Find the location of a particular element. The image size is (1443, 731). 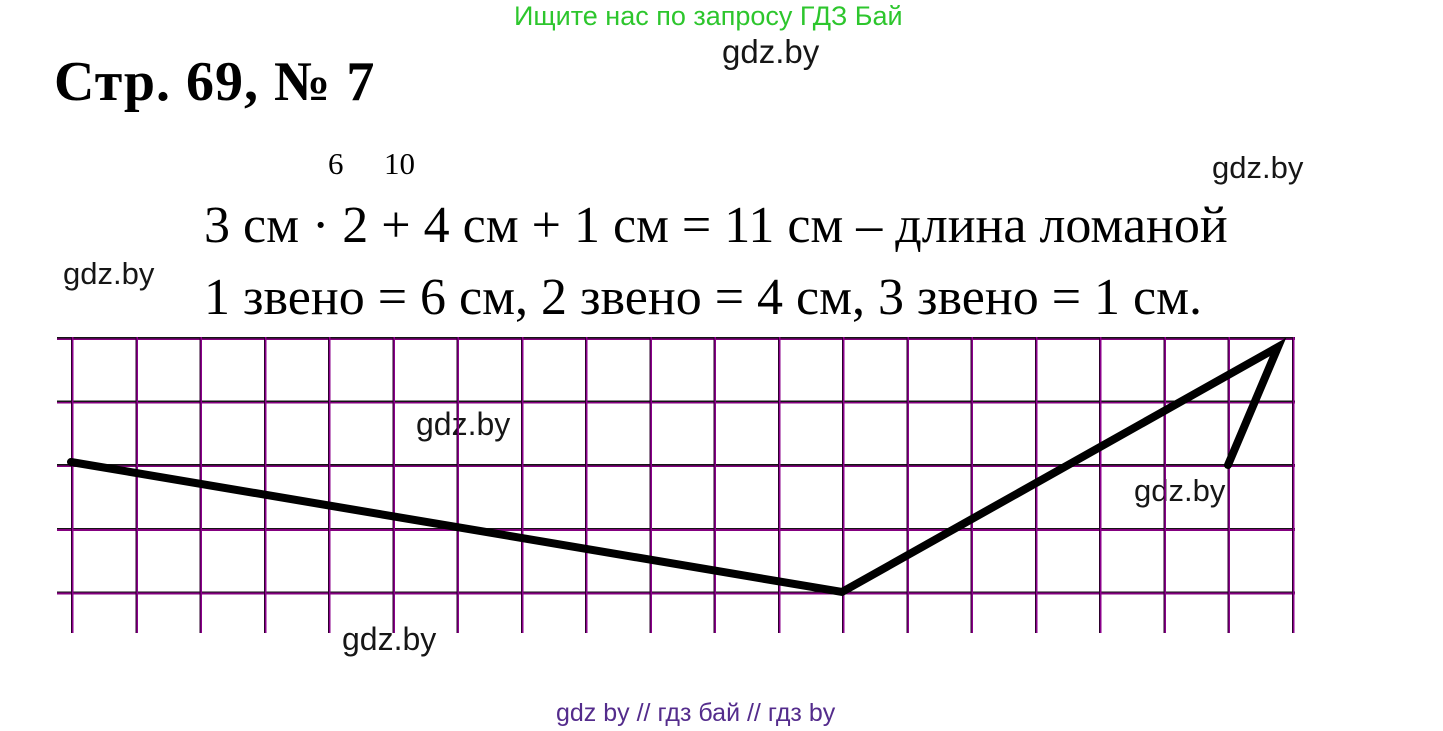

footer-search-terms: gdz by // гдз бай // гдз by is located at coordinates (696, 713).